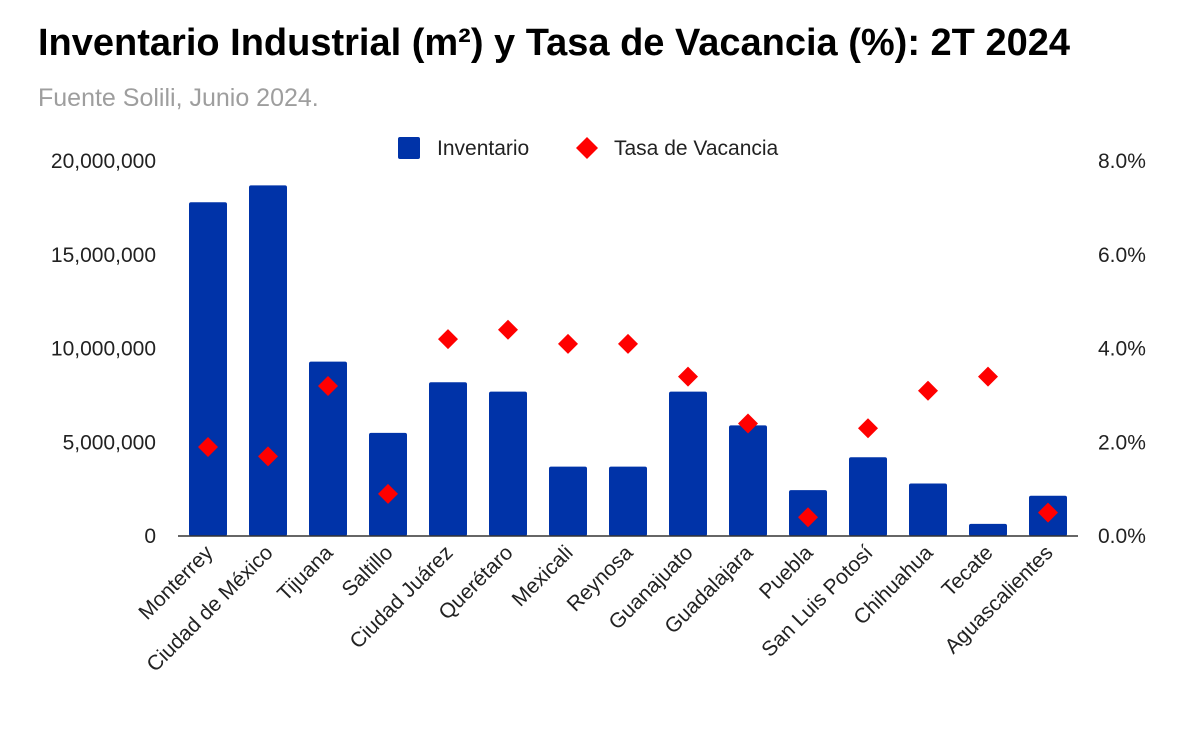 Image resolution: width=1200 pixels, height=742 pixels. I want to click on bar-reynosa, so click(628, 501).